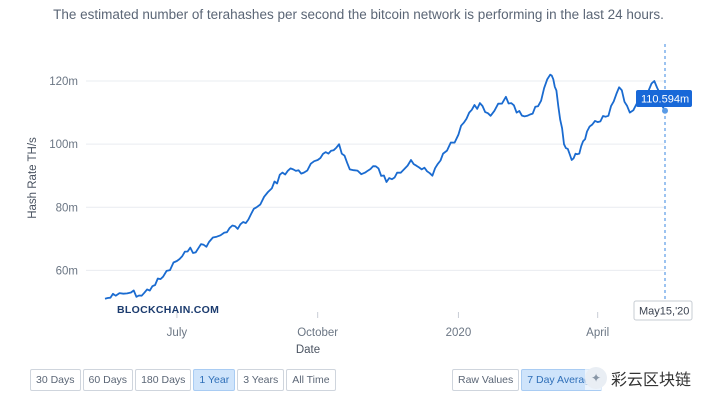 This screenshot has height=407, width=717. What do you see at coordinates (459, 333) in the screenshot?
I see `x-tick-label: 2020` at bounding box center [459, 333].